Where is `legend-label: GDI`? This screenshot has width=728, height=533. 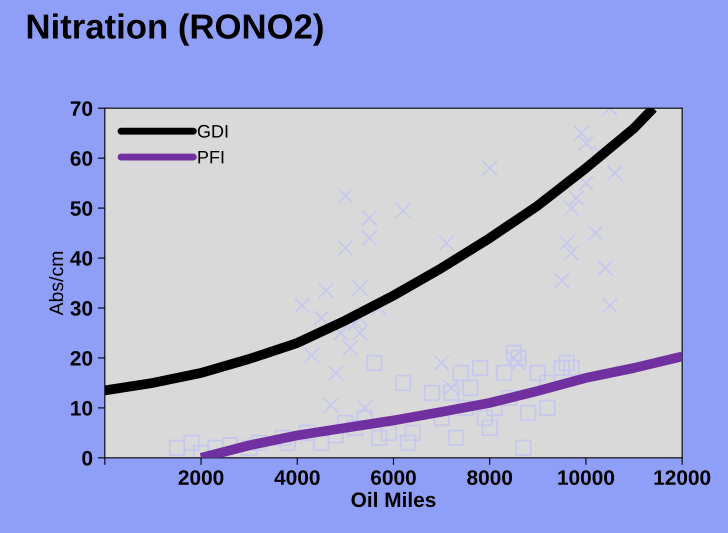
legend-label: GDI is located at coordinates (213, 131).